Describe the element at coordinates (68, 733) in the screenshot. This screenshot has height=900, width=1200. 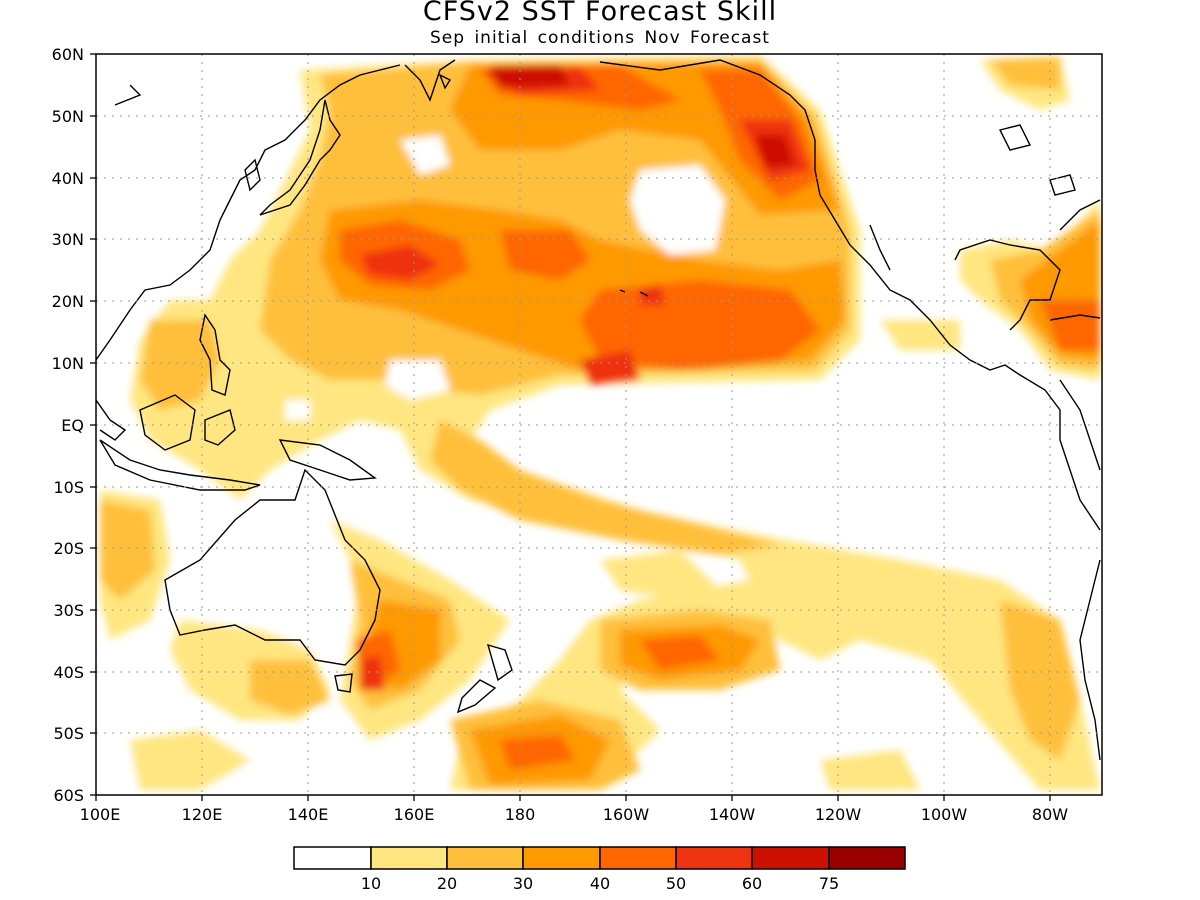
I see `lat-label: 50S` at that location.